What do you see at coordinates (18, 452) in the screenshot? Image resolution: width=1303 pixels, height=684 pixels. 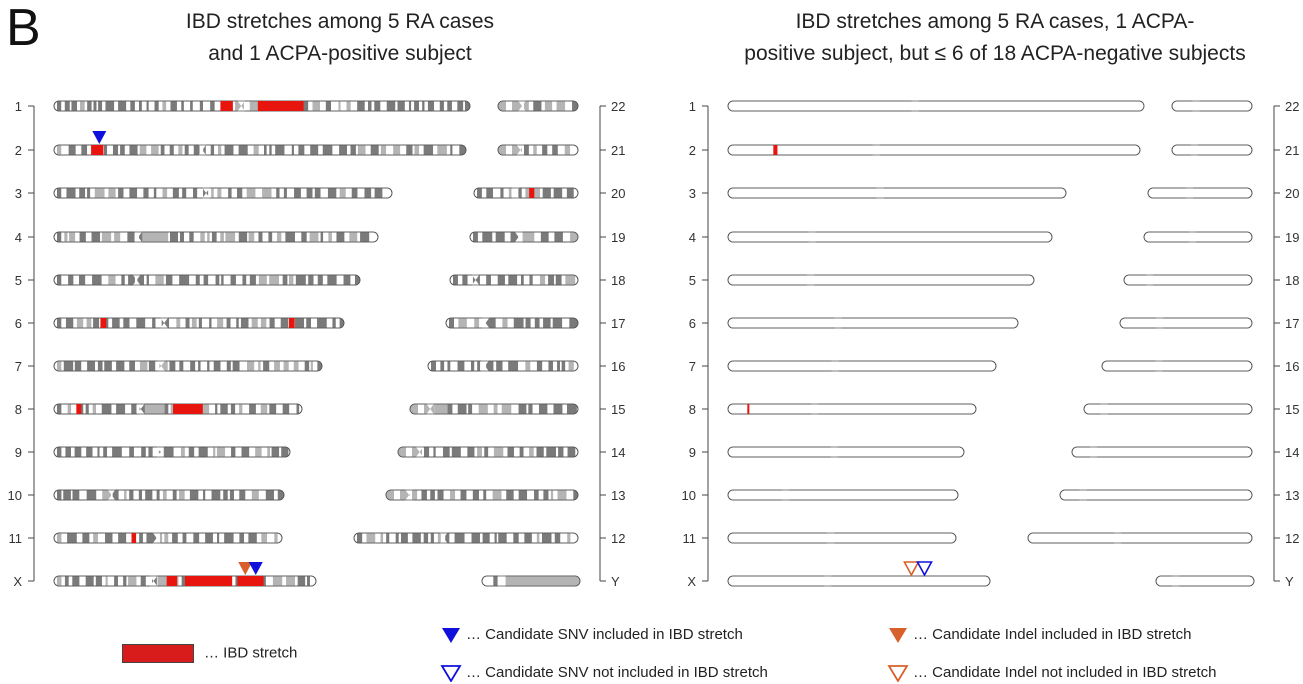 I see `left-chromosome-label: 9` at bounding box center [18, 452].